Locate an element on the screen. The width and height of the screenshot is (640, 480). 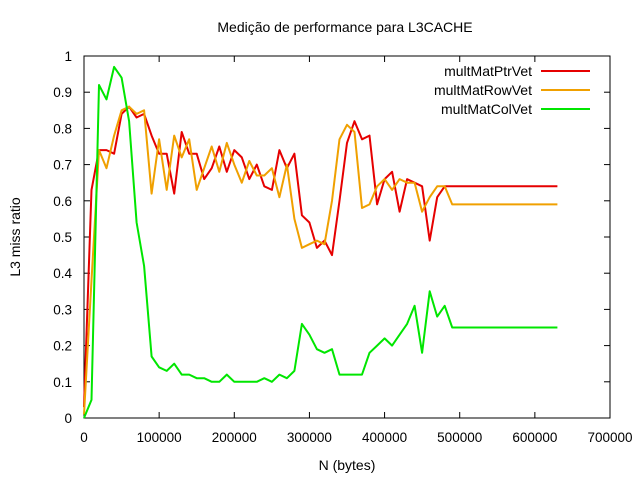
x-tick-label: 500000 is located at coordinates (459, 437).